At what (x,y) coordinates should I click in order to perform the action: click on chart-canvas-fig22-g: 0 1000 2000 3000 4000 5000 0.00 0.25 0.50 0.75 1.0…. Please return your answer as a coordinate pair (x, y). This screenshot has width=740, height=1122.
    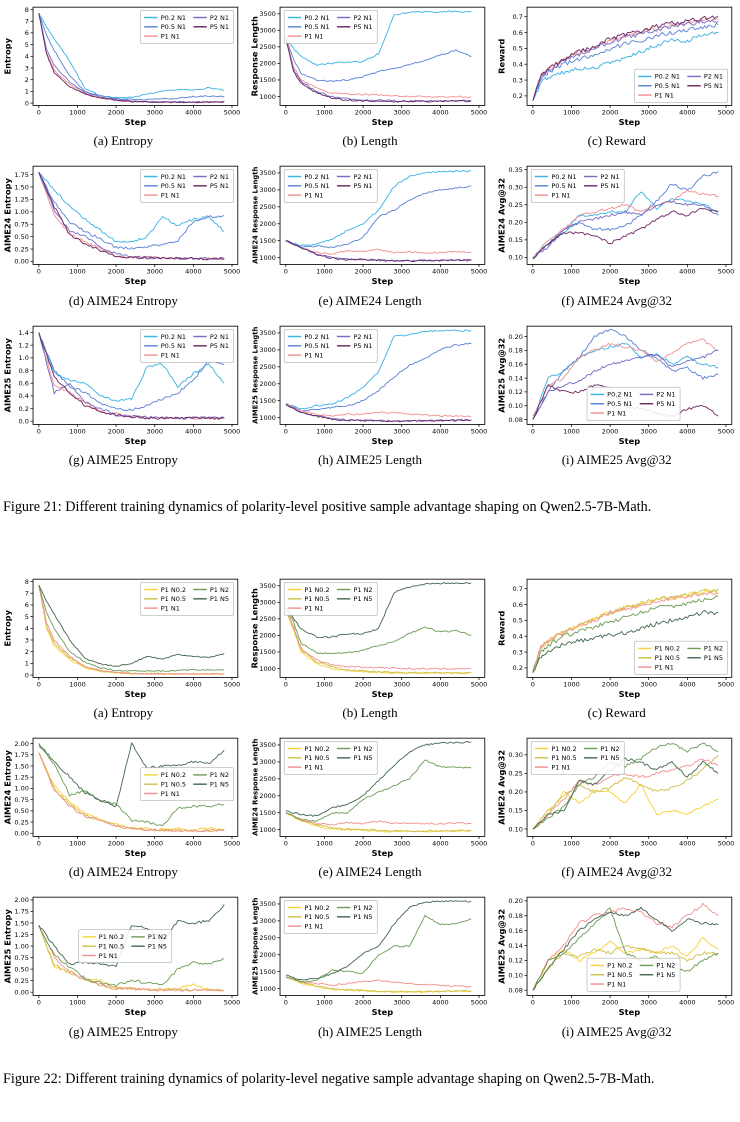
    Looking at the image, I should click on (122, 957).